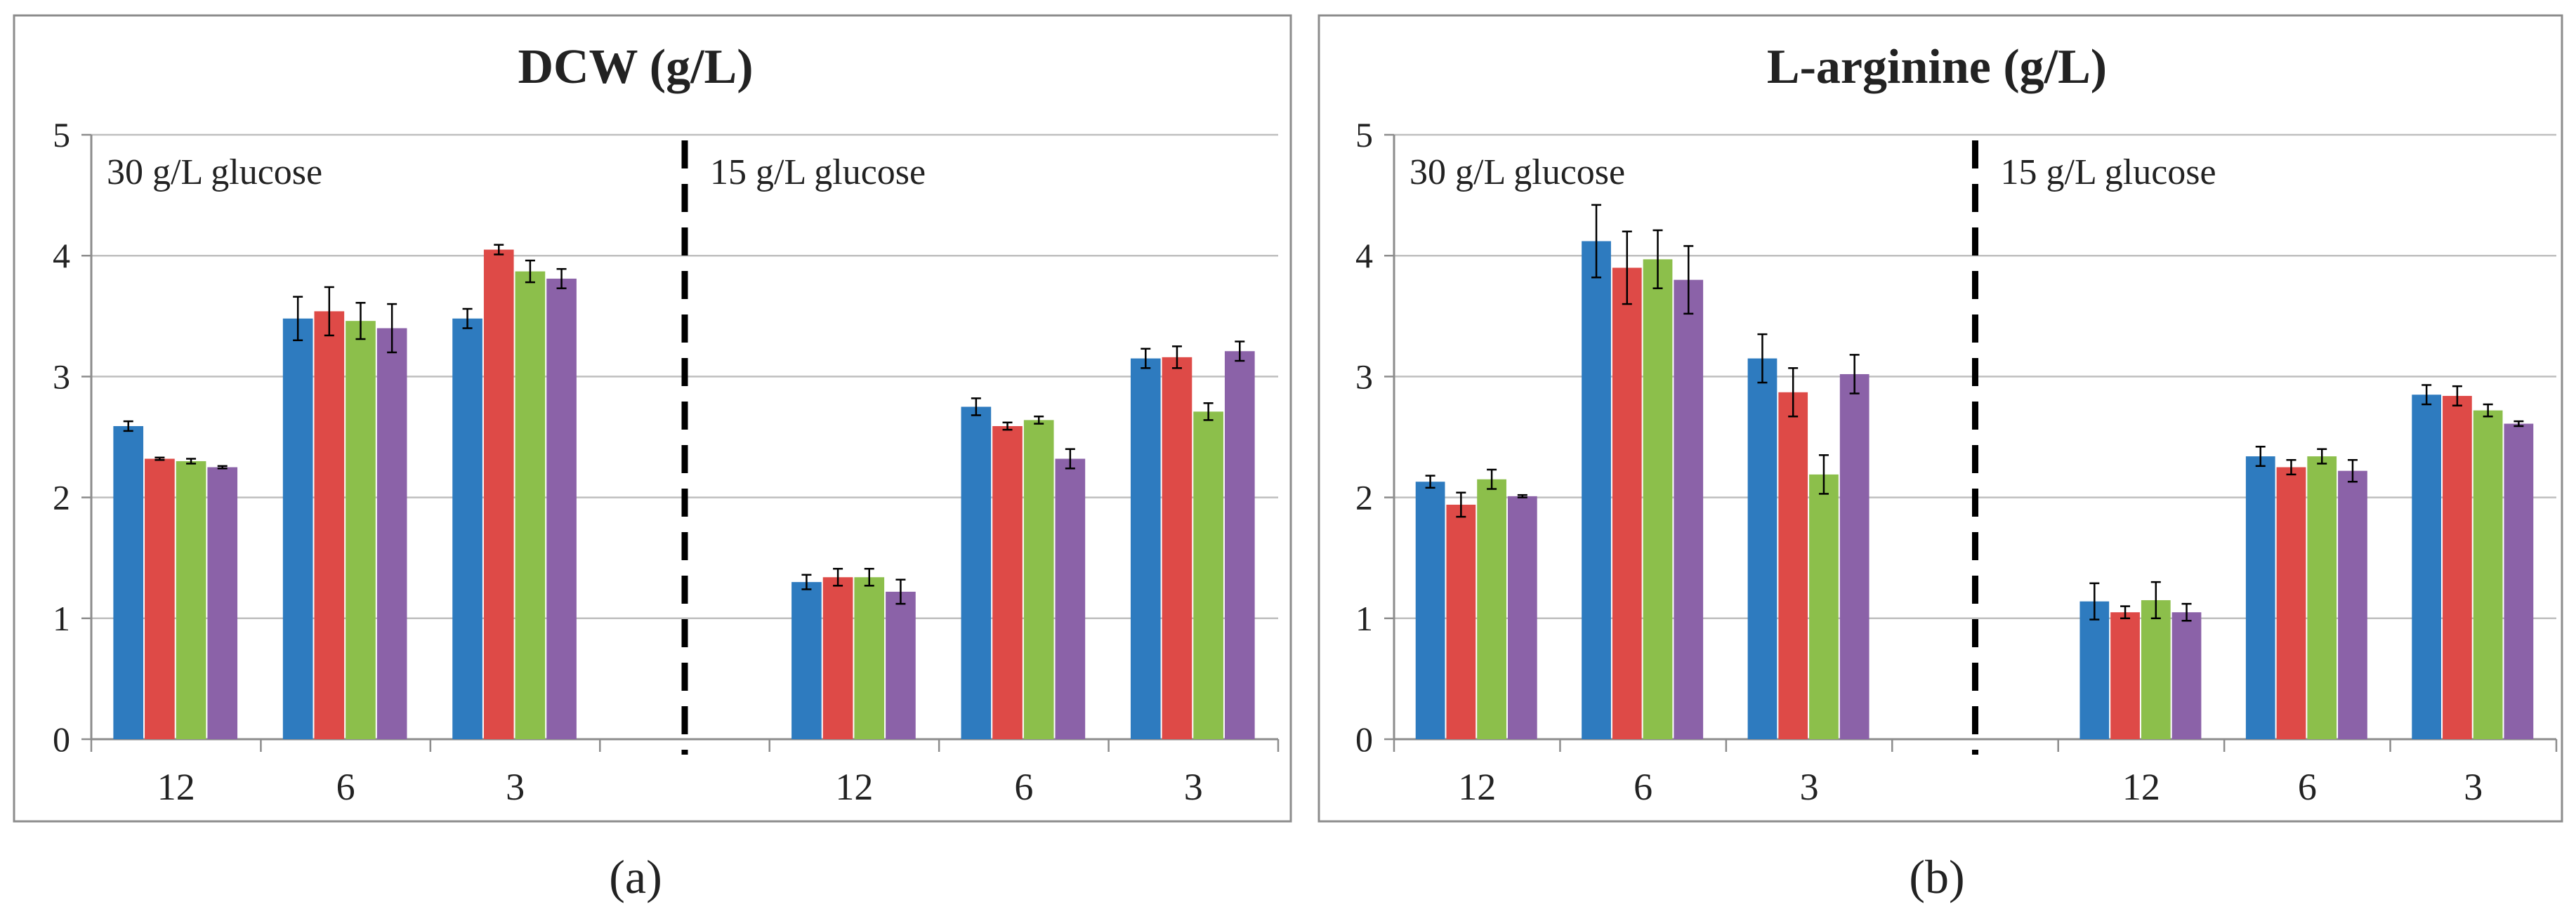 This screenshot has height=914, width=2576. What do you see at coordinates (1937, 67) in the screenshot?
I see `chart-title: L-arginine (g/L)` at bounding box center [1937, 67].